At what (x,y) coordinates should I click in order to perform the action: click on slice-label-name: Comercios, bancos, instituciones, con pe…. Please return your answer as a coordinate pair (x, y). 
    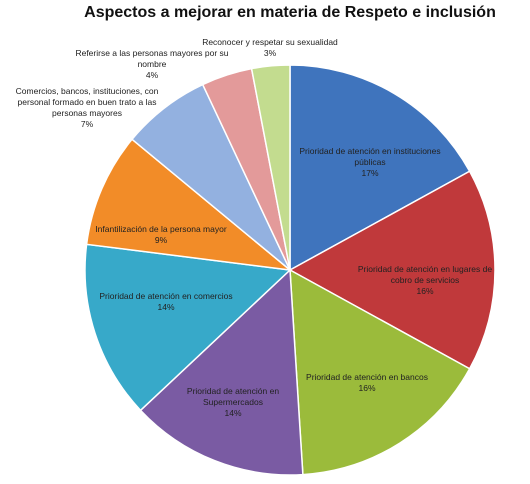
    Looking at the image, I should click on (87, 102).